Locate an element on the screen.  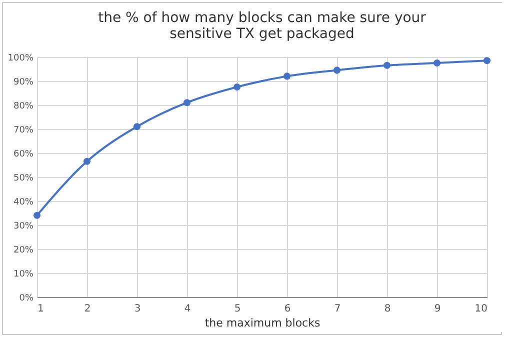
y-tick-label: 40% is located at coordinates (23, 203).